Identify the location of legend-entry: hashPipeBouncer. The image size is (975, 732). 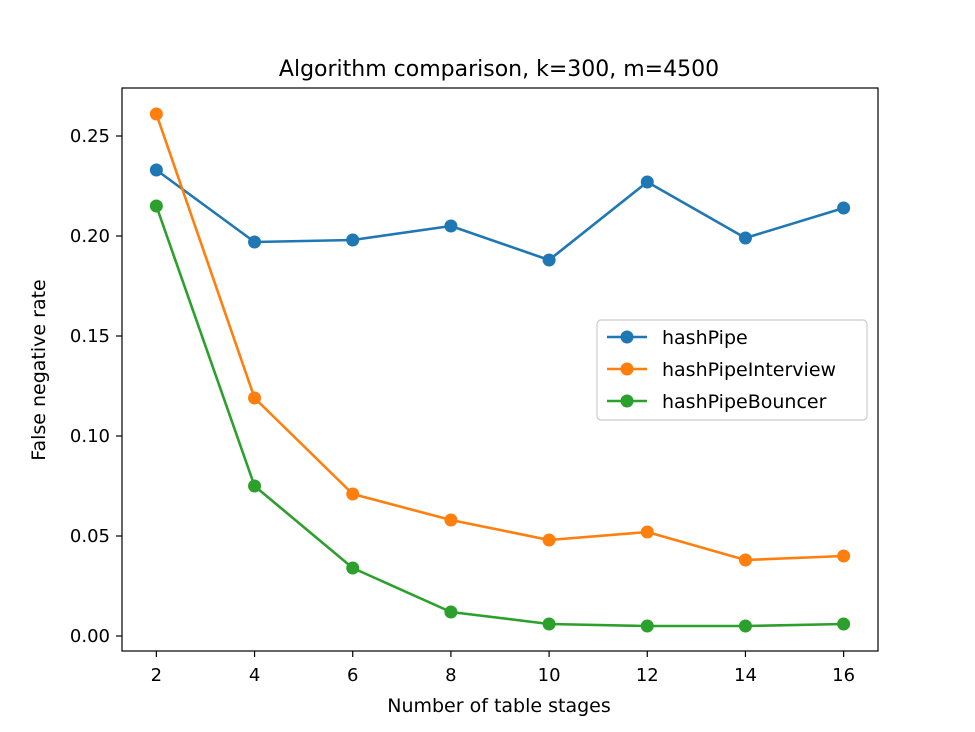
(717, 402).